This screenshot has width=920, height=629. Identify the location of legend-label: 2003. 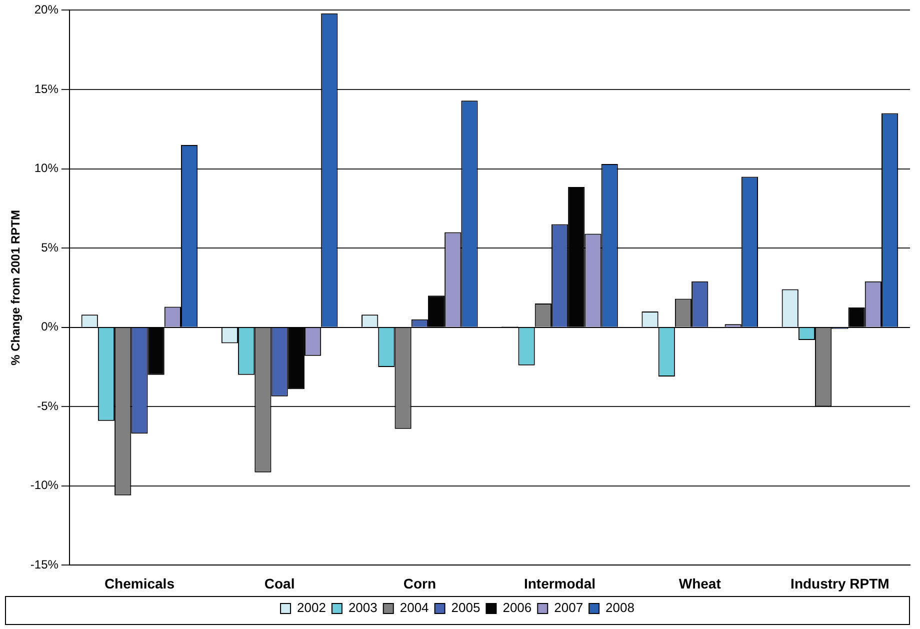
(363, 608).